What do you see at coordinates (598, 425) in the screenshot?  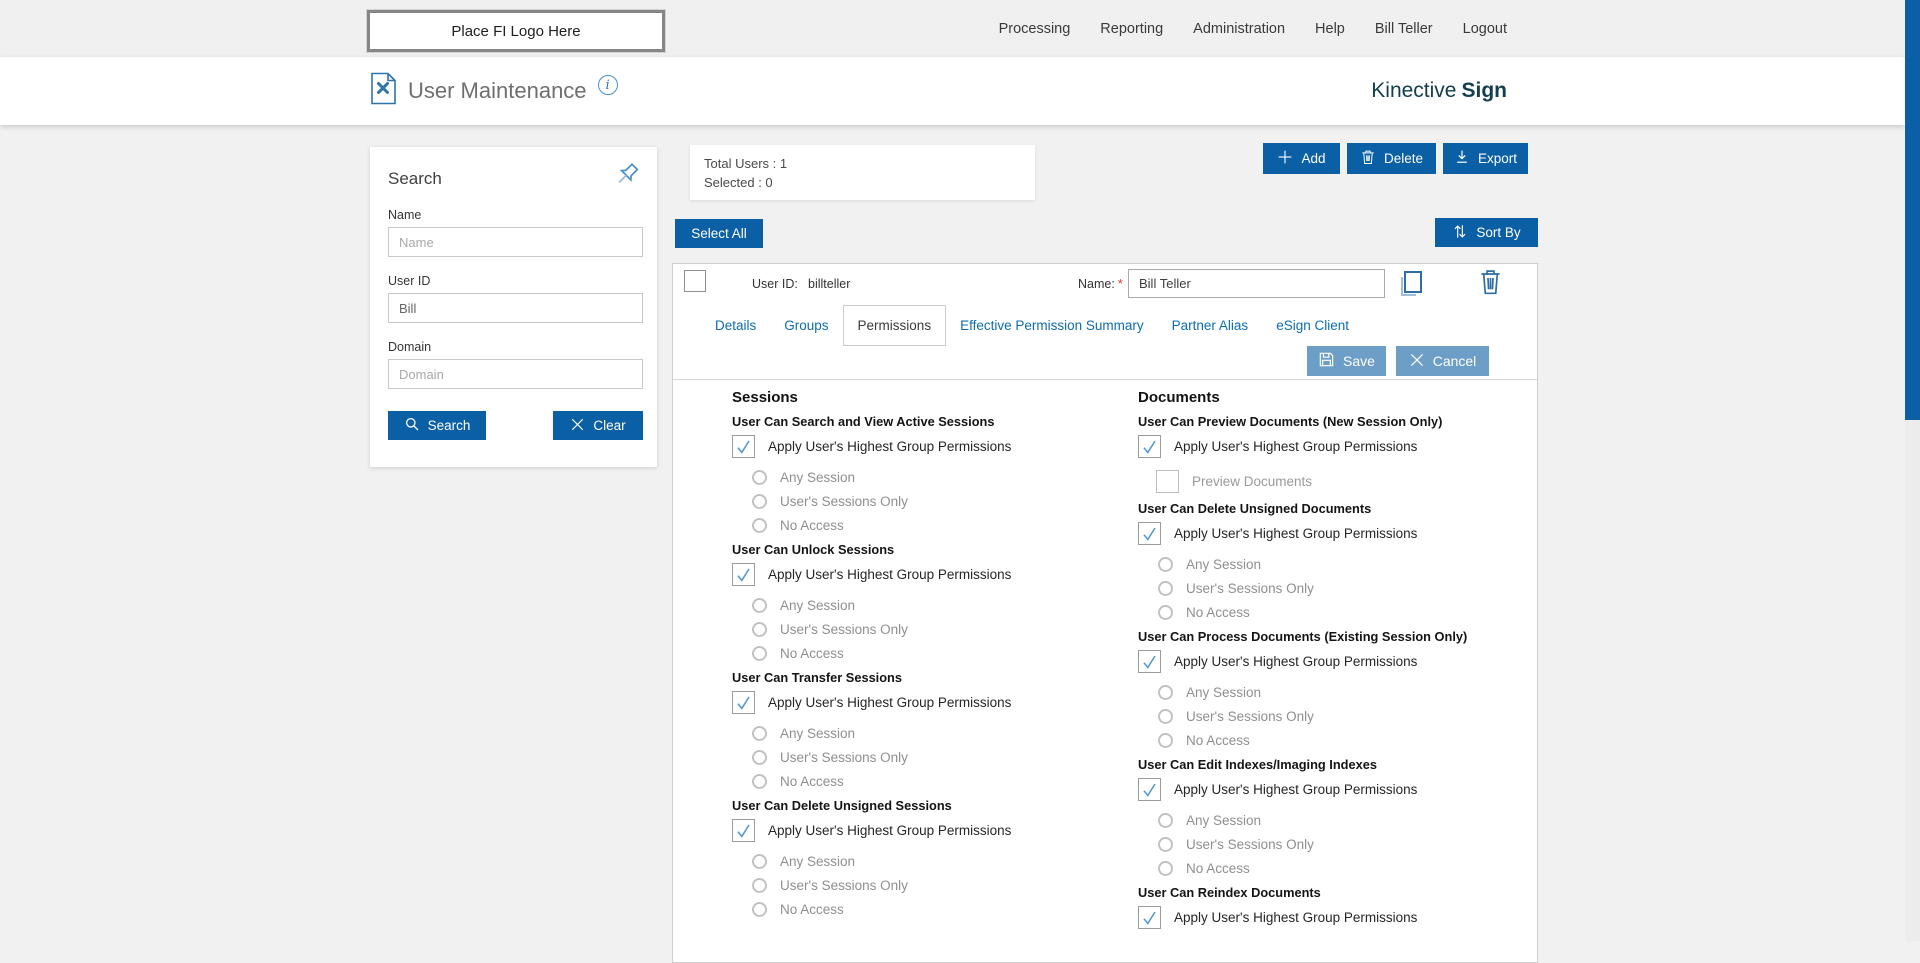 I see `clear-button: Clear` at bounding box center [598, 425].